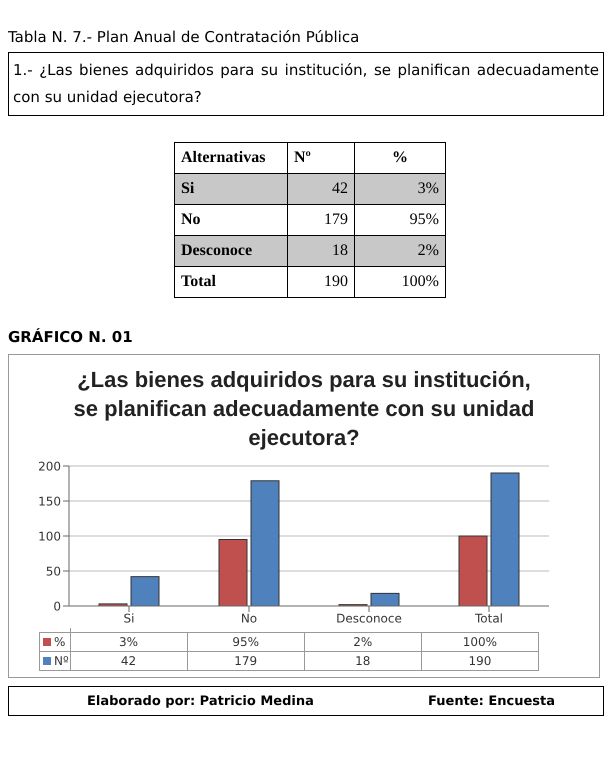 The height and width of the screenshot is (765, 612). What do you see at coordinates (336, 219) in the screenshot?
I see `text: 179` at bounding box center [336, 219].